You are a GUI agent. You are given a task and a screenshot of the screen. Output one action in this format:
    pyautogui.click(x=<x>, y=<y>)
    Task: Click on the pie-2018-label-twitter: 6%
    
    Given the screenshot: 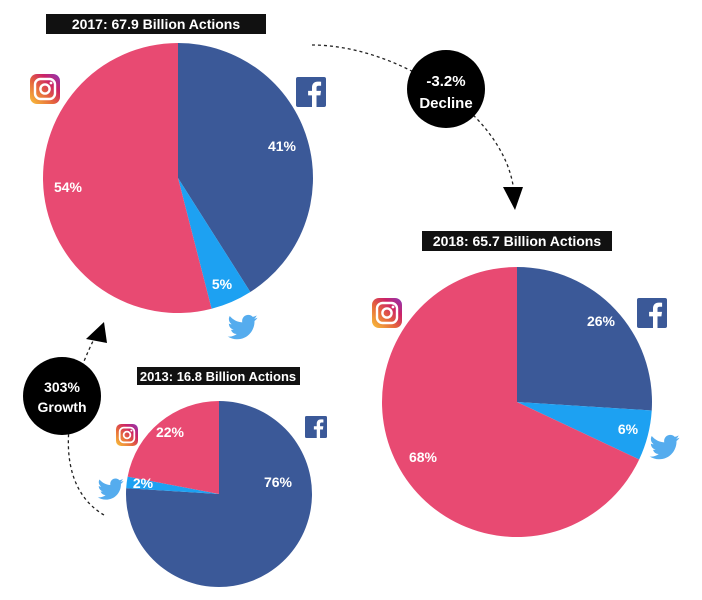 What is the action you would take?
    pyautogui.click(x=628, y=429)
    